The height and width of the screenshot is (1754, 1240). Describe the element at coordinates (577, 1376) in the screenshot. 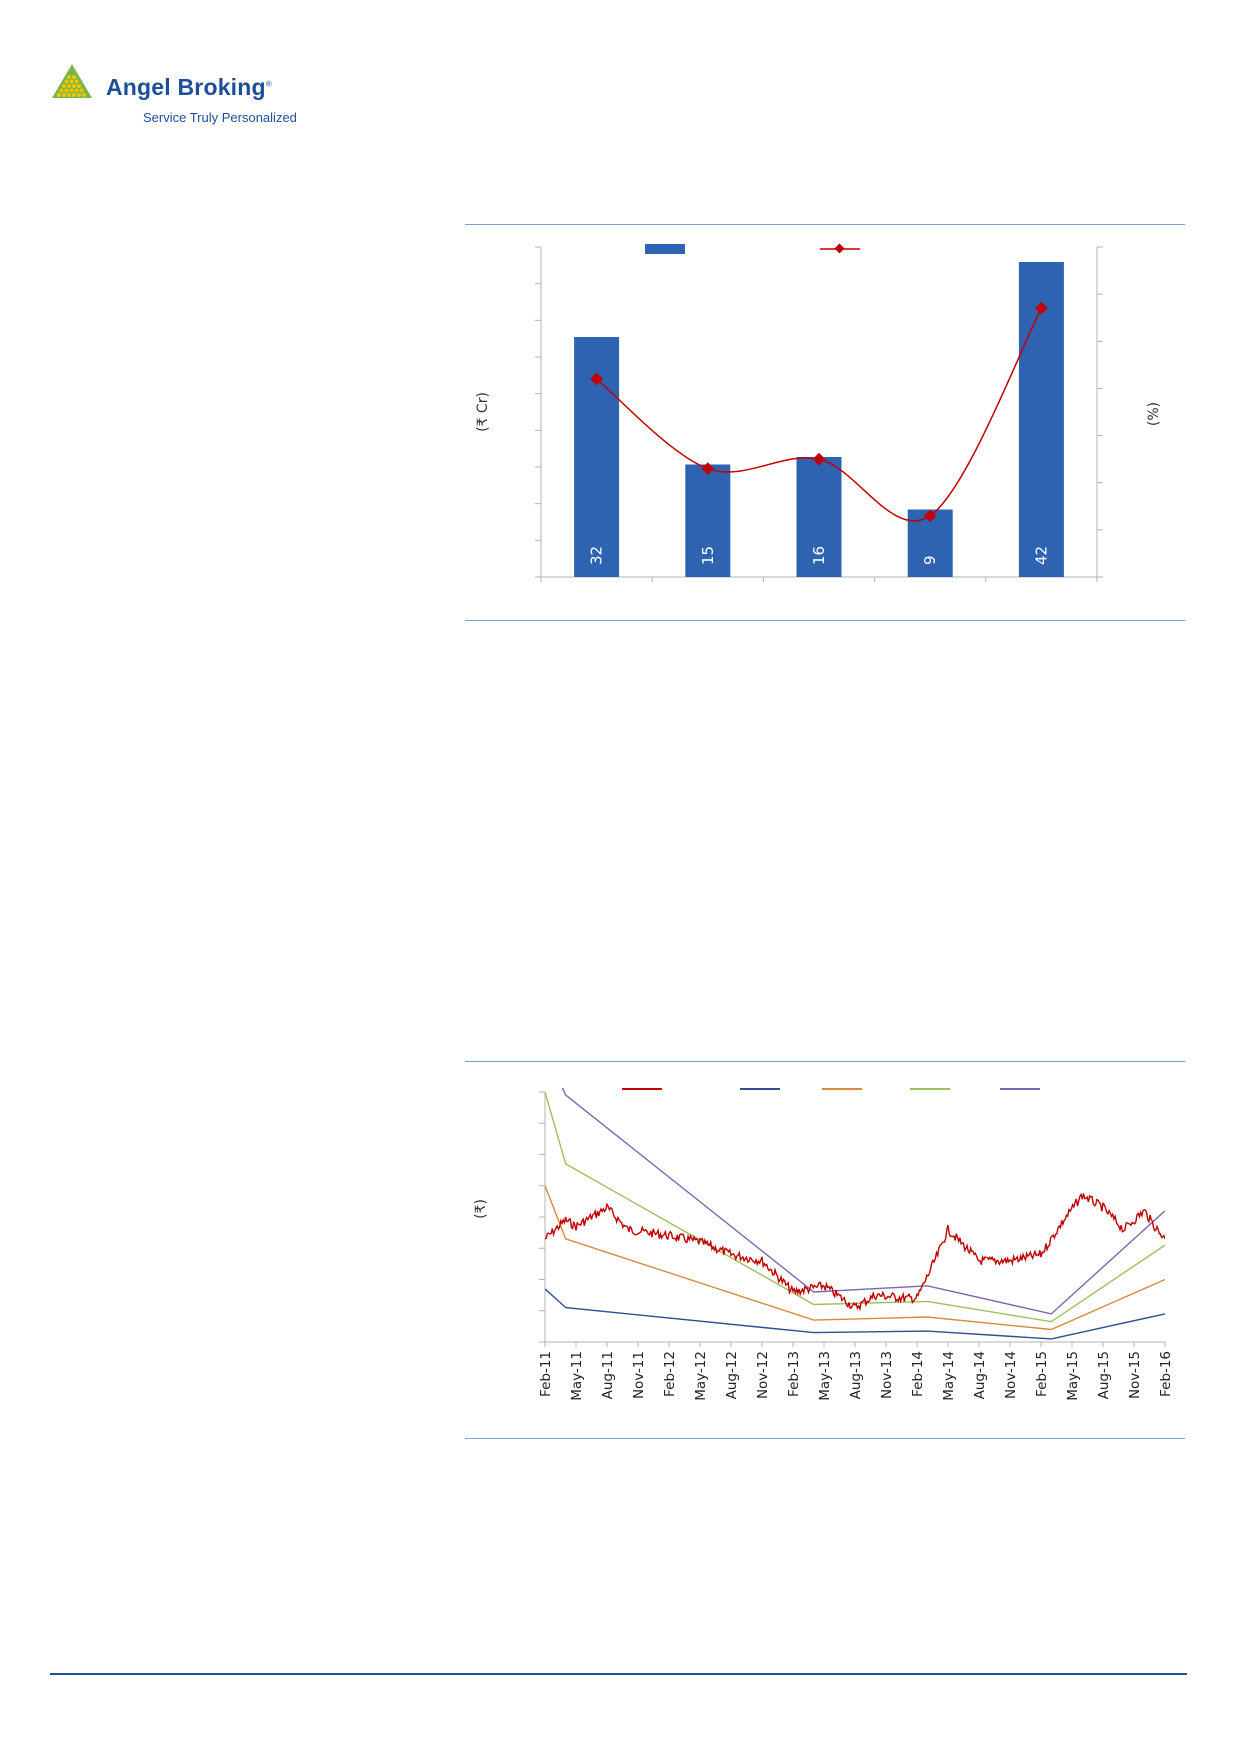

I see `x-tick-label: May-11` at that location.